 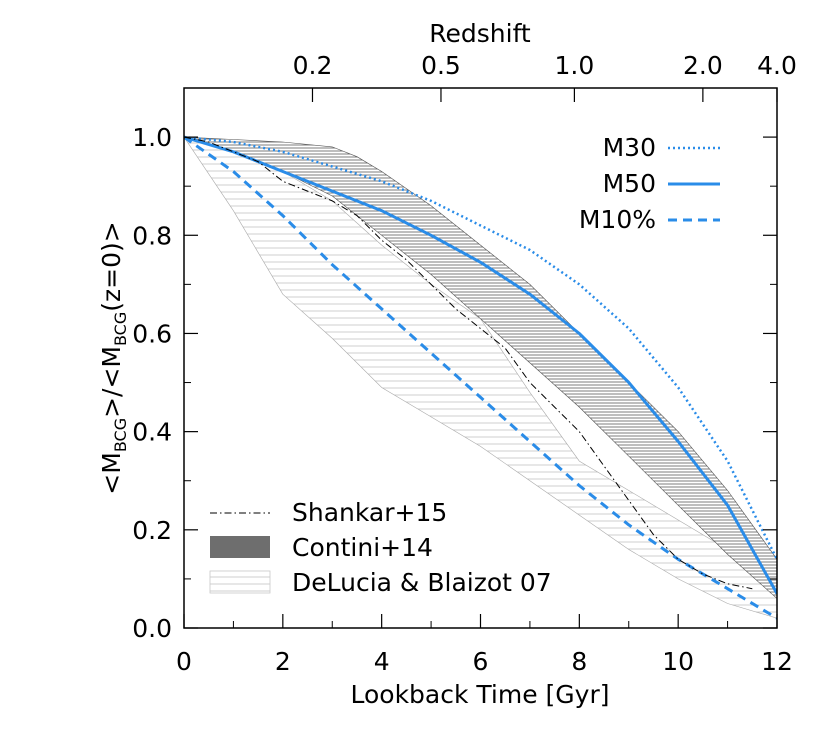 What do you see at coordinates (120, 435) in the screenshot?
I see `y-label-sub-1: BCG` at bounding box center [120, 435].